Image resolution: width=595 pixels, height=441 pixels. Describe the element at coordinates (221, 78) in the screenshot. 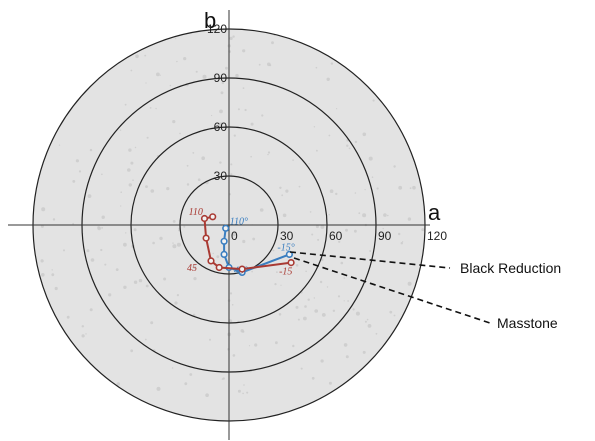

I see `y-tick-90: 90` at that location.